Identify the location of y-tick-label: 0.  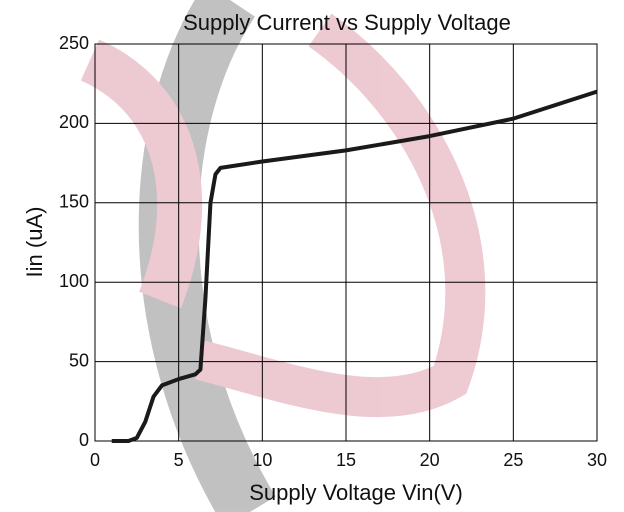
(84, 440).